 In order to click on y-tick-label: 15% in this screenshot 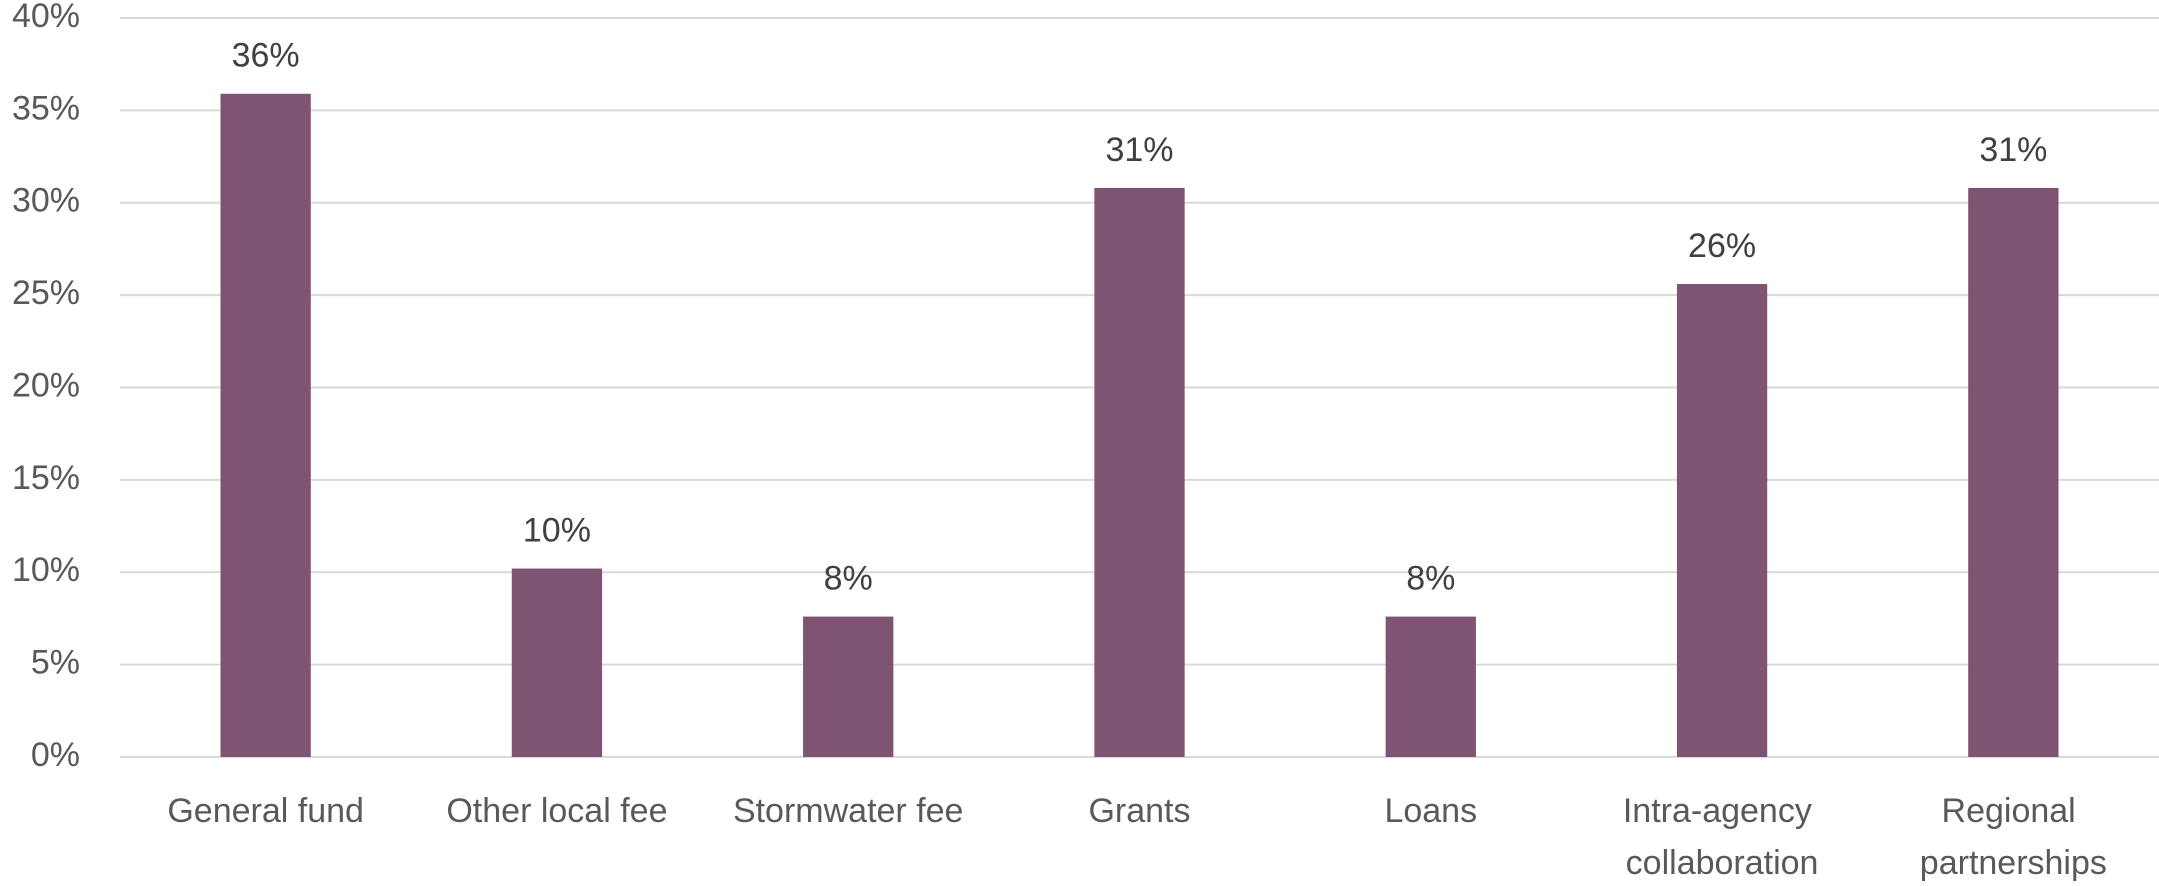, I will do `click(46, 478)`.